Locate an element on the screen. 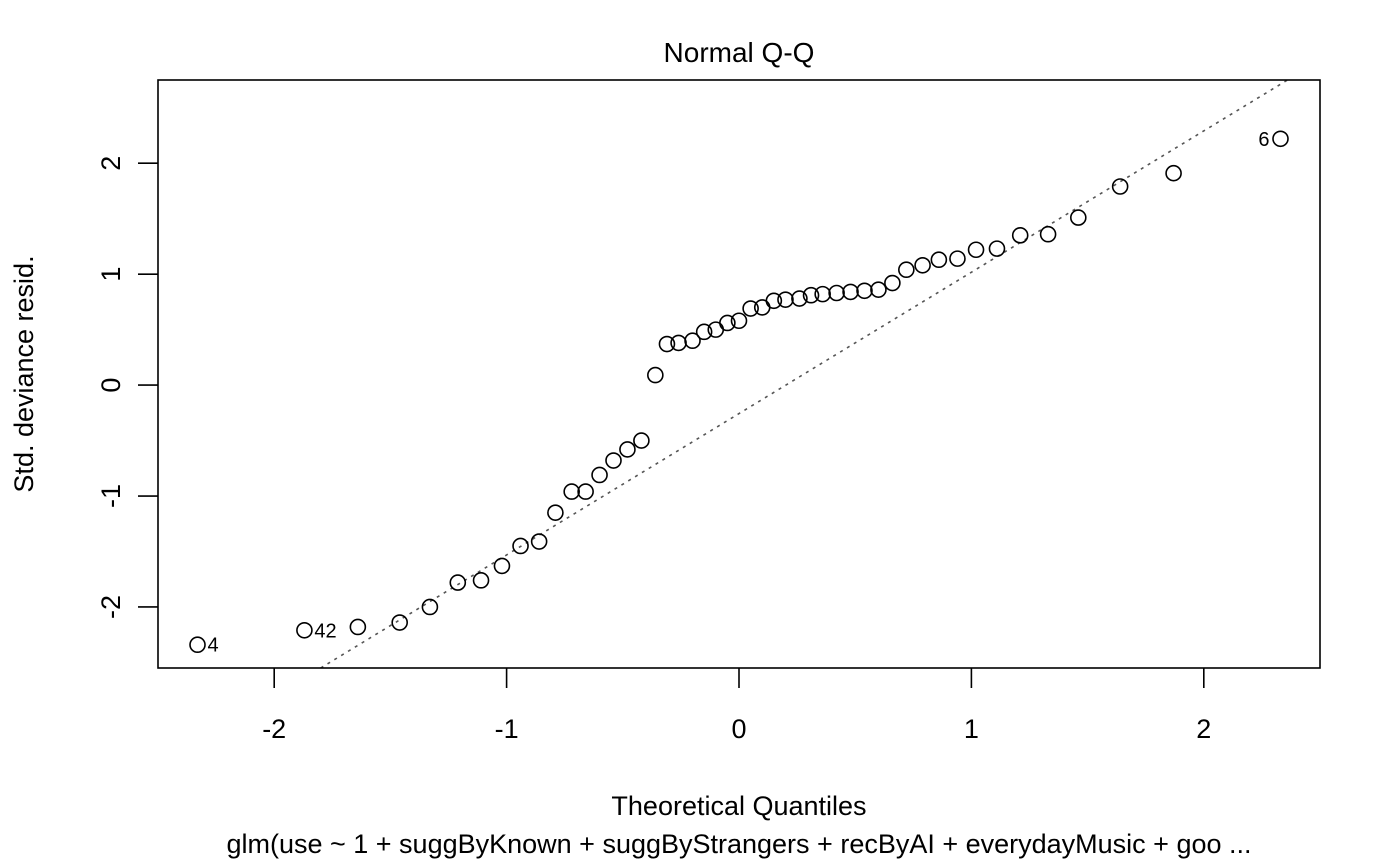  x-tick-label: -1 is located at coordinates (507, 729).